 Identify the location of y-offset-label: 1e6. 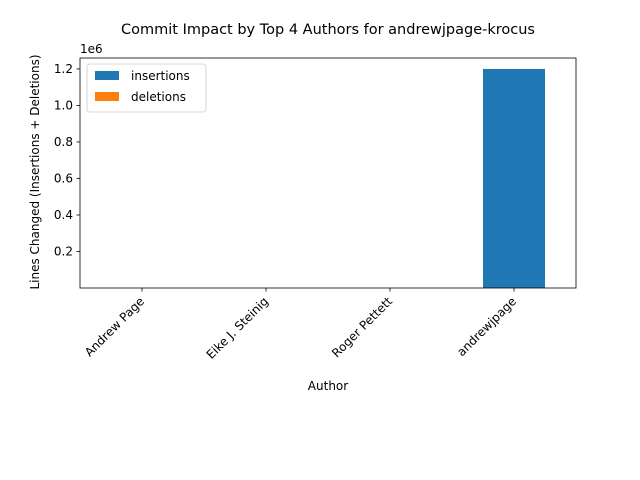
(91, 49).